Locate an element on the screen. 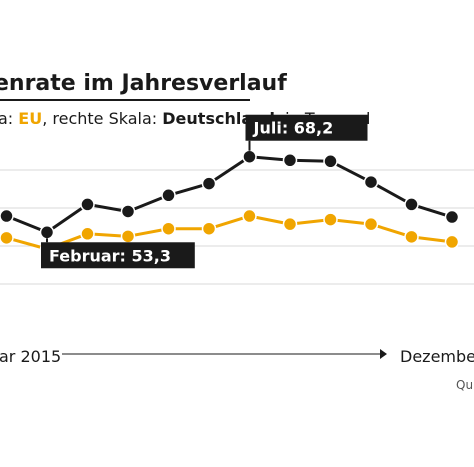  x-axis-arrowhead is located at coordinates (383, 354).